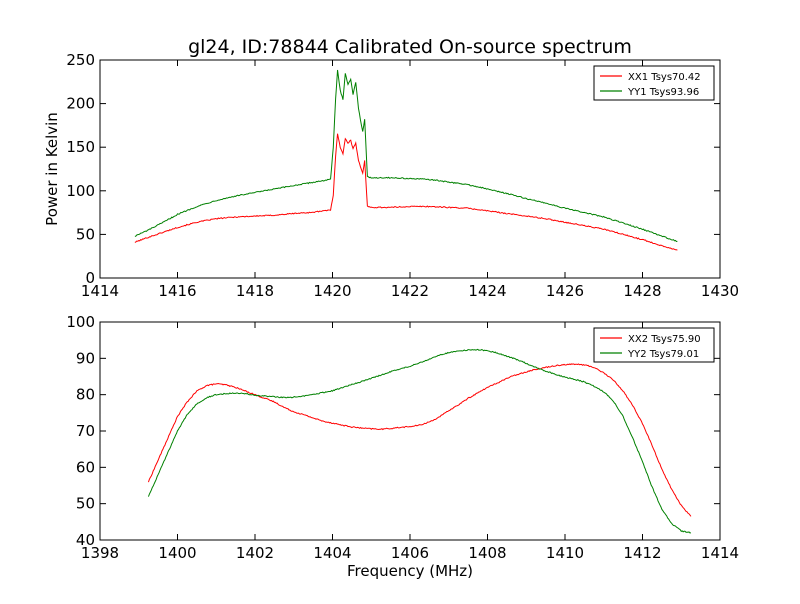 The width and height of the screenshot is (800, 604). Describe the element at coordinates (90, 278) in the screenshot. I see `y-tick-label: 0` at that location.